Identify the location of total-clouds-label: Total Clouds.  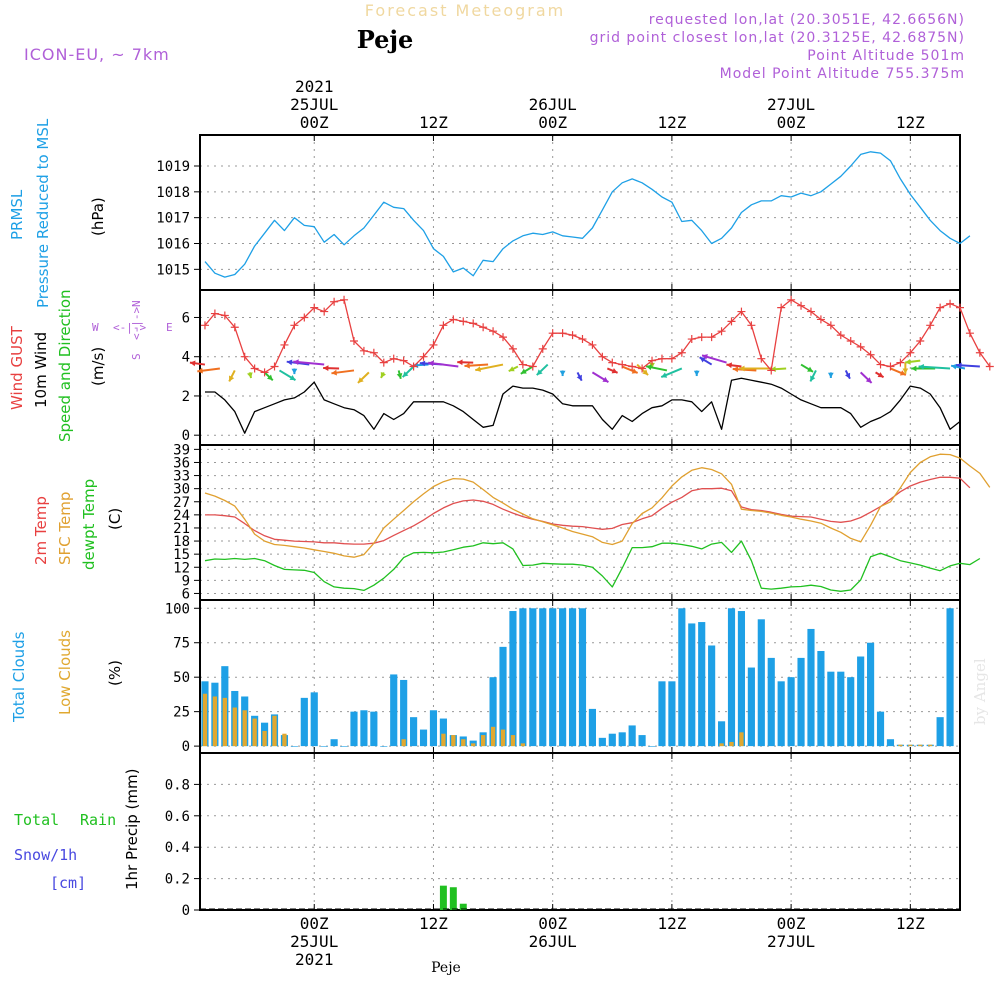
(19, 677).